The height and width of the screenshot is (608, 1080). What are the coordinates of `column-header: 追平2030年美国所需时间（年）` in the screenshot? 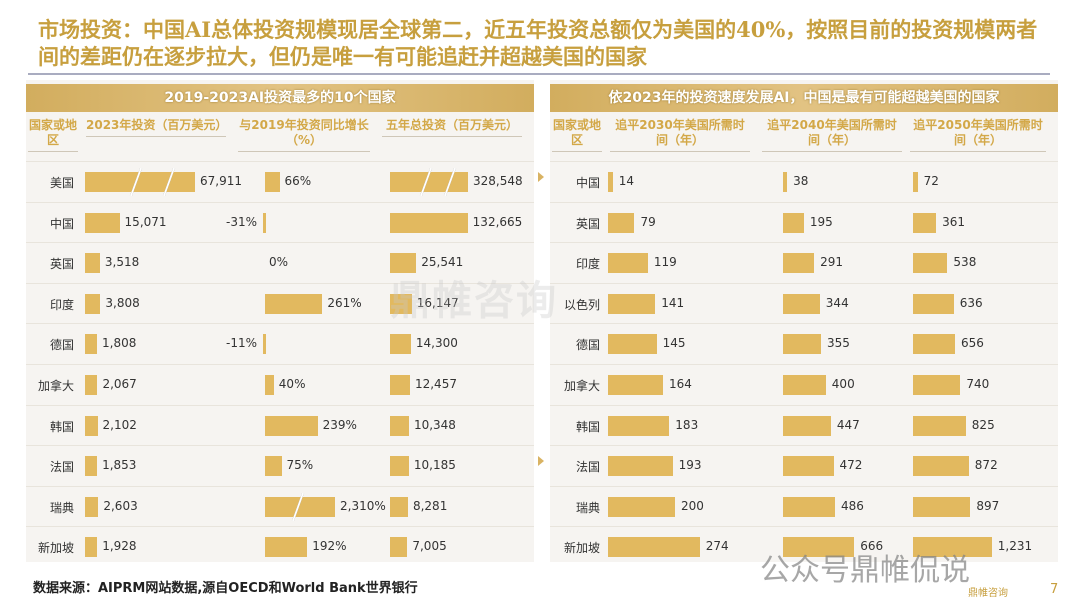 It's located at (680, 135).